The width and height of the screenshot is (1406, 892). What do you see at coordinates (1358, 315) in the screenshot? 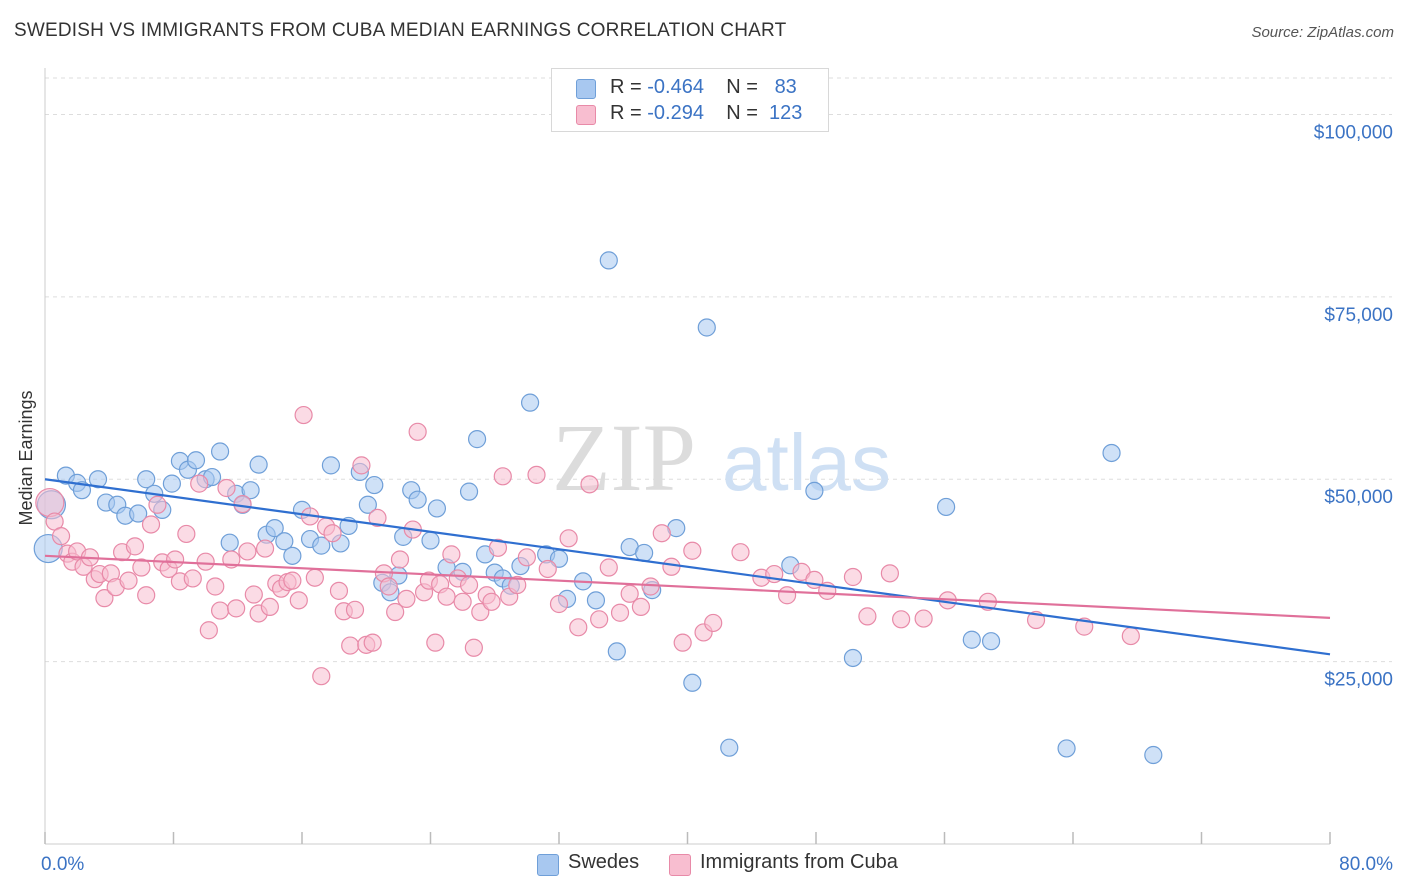
I see `y-tick-label: $75,000` at bounding box center [1358, 315].